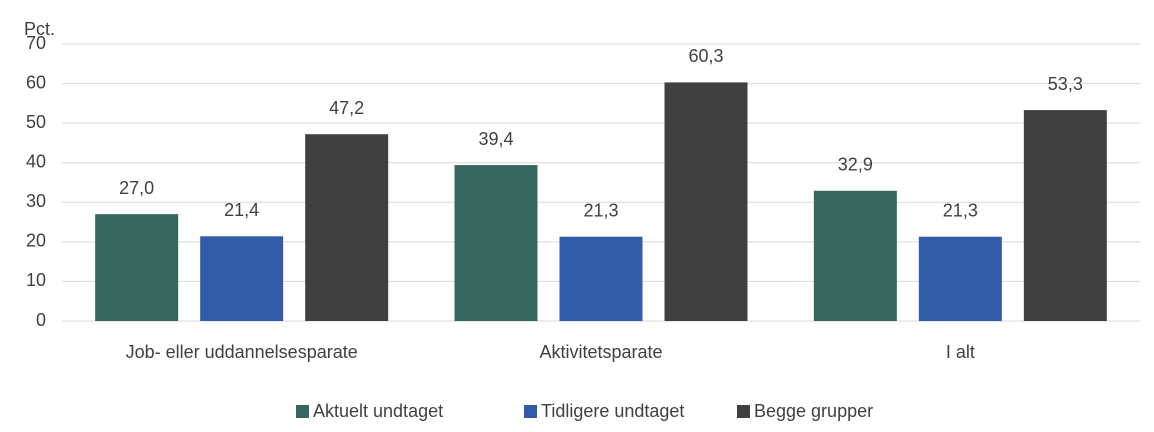 Image resolution: width=1154 pixels, height=432 pixels. I want to click on value-label: 47,2, so click(346, 108).